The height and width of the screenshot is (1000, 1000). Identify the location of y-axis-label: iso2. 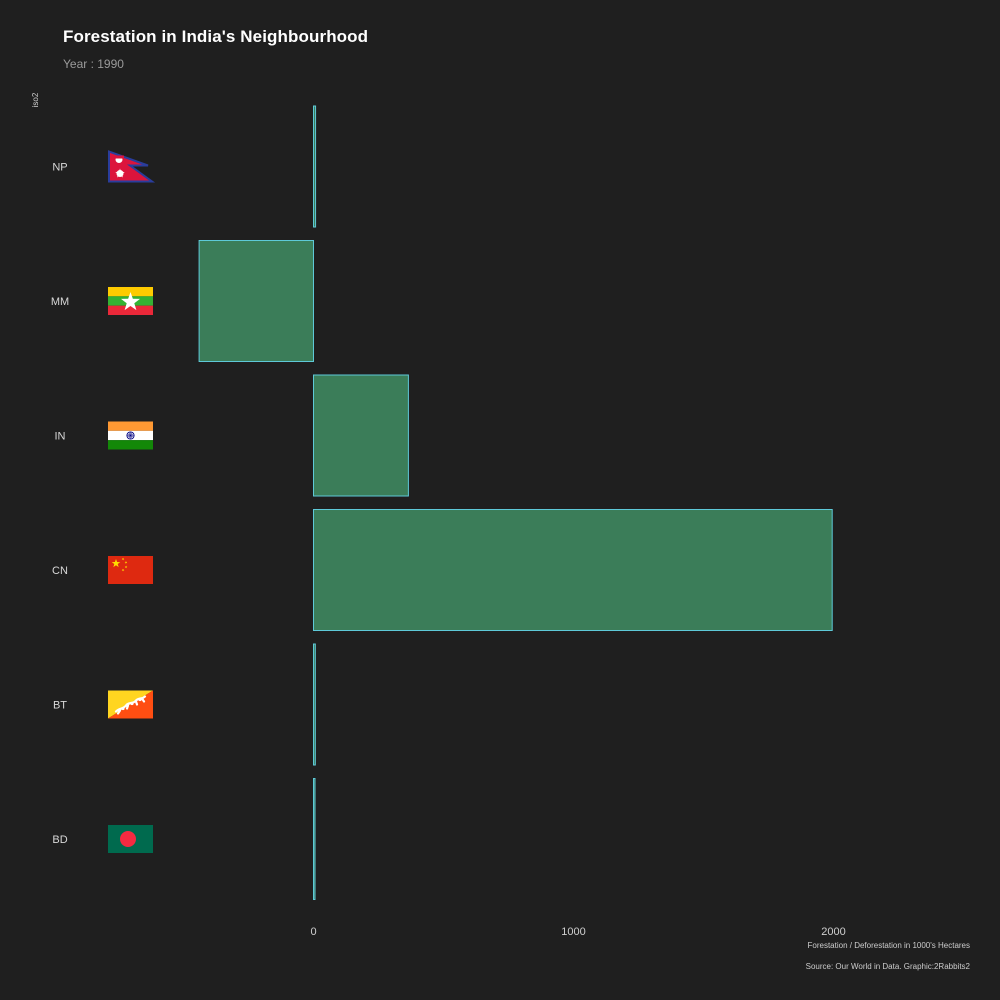
(35, 99).